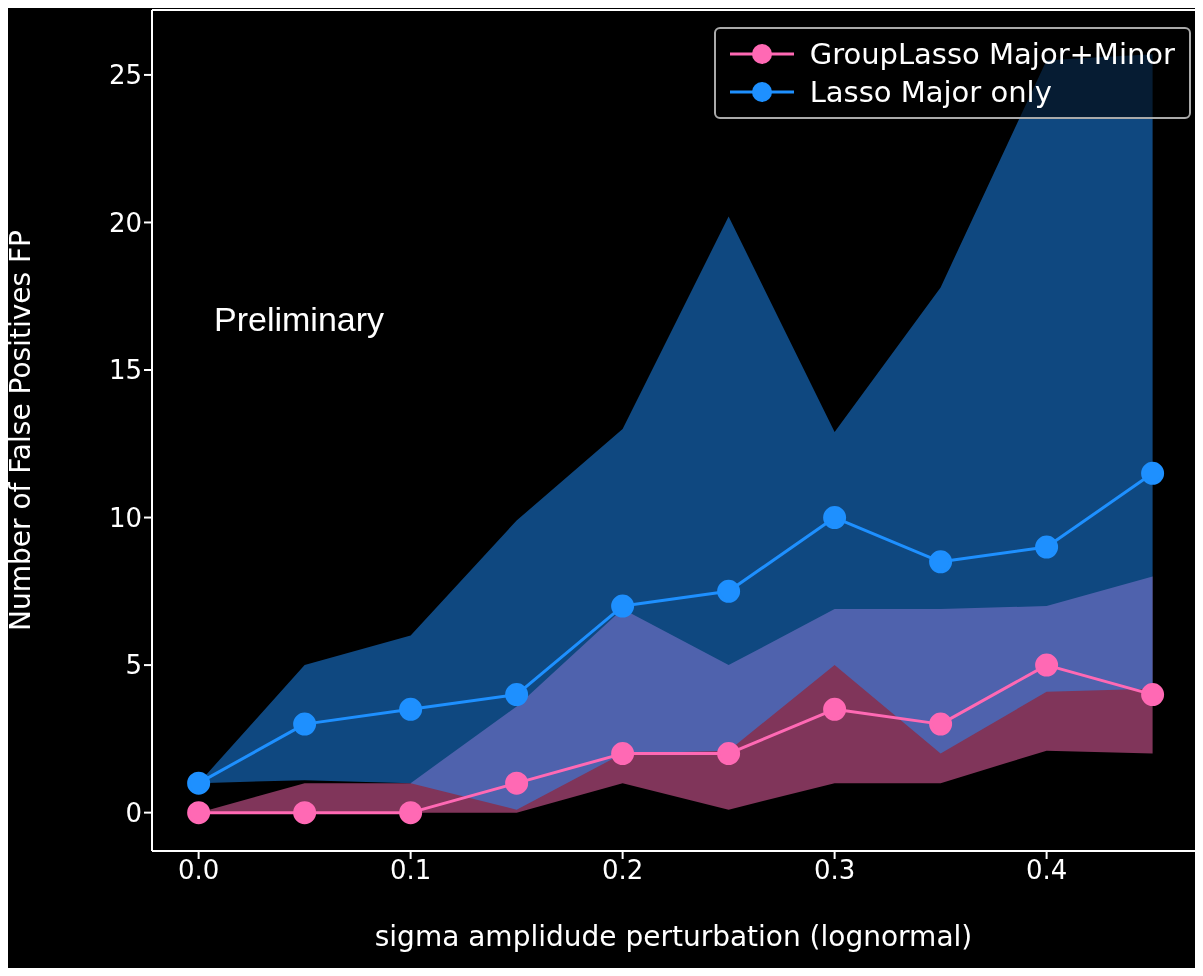 This screenshot has height=976, width=1203. I want to click on x-tick-label: 0.0, so click(198, 870).